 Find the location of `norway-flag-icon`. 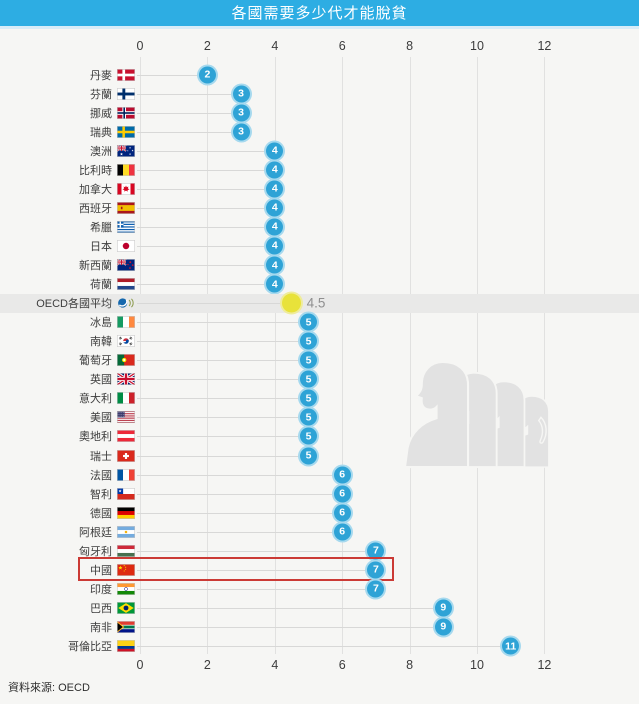

norway-flag-icon is located at coordinates (126, 112).